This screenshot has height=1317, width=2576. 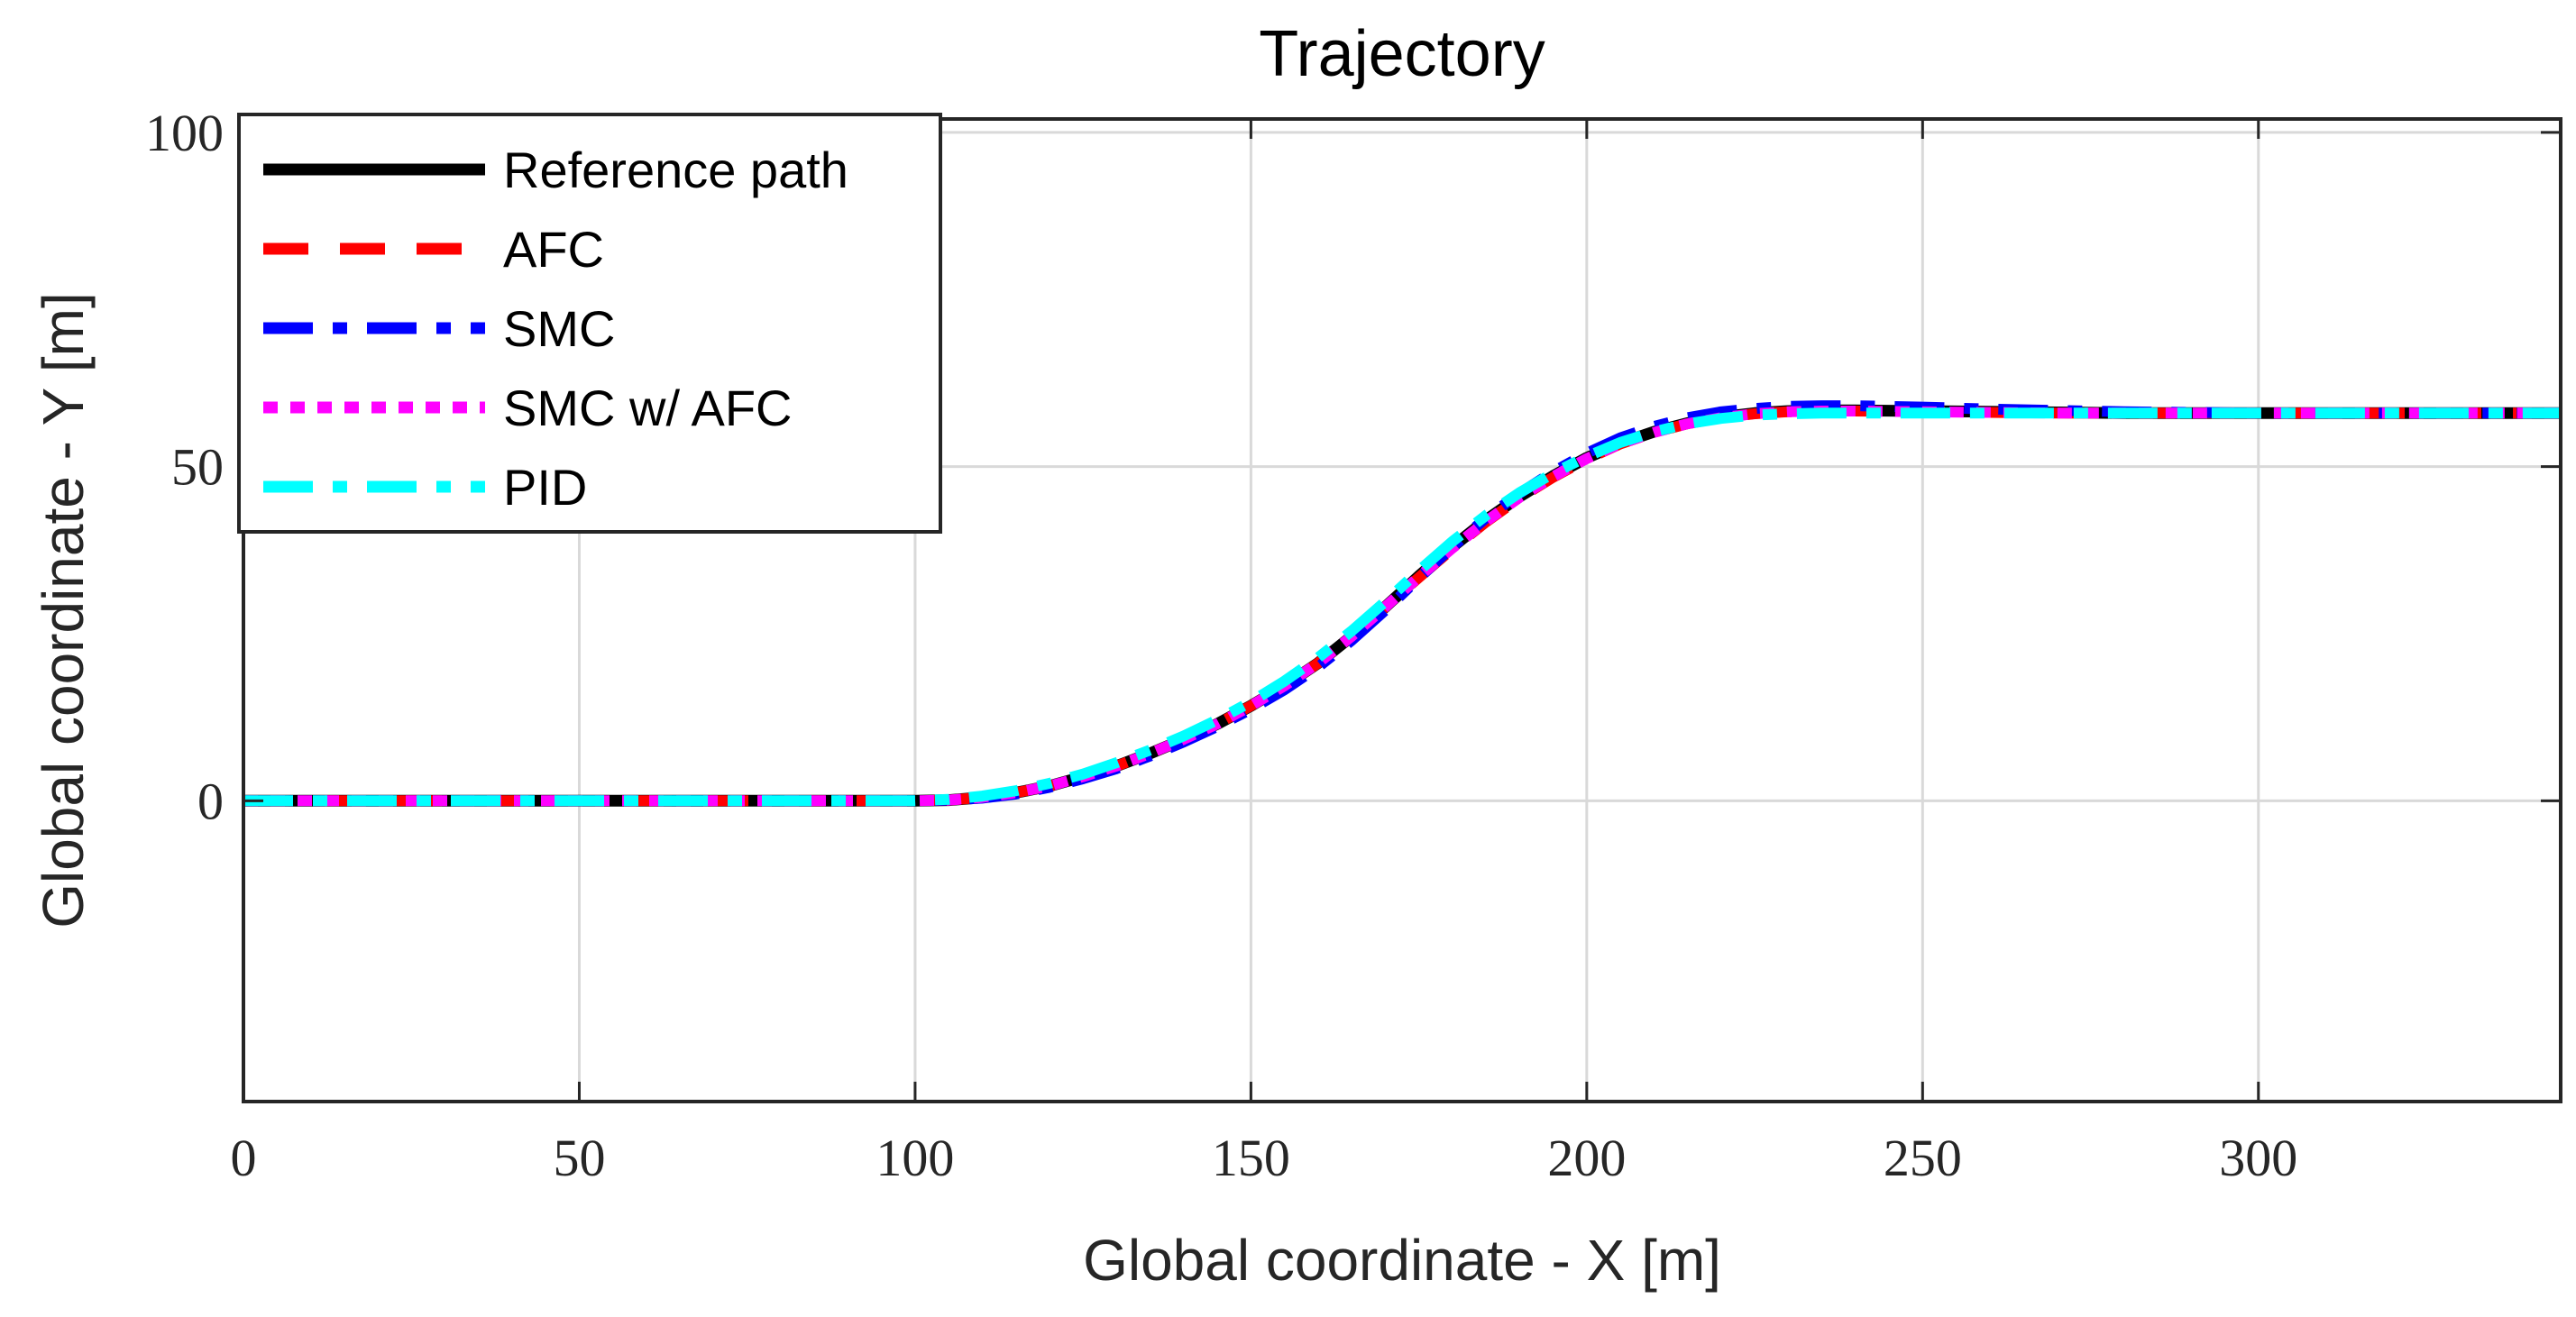 I want to click on x-tick-label: 150, so click(x=1251, y=1158).